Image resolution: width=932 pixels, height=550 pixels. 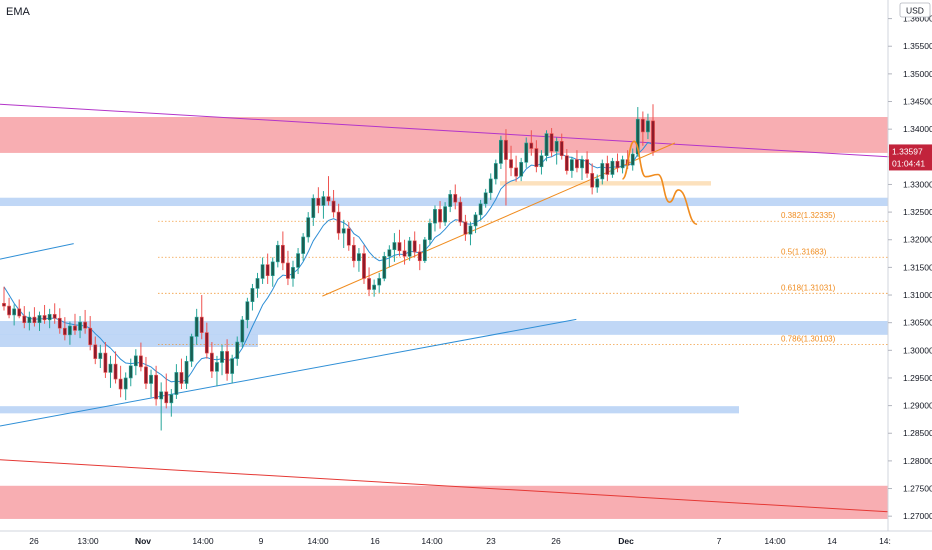 What do you see at coordinates (808, 287) in the screenshot?
I see `fib-level-label: 0.618(1.31031)` at bounding box center [808, 287].